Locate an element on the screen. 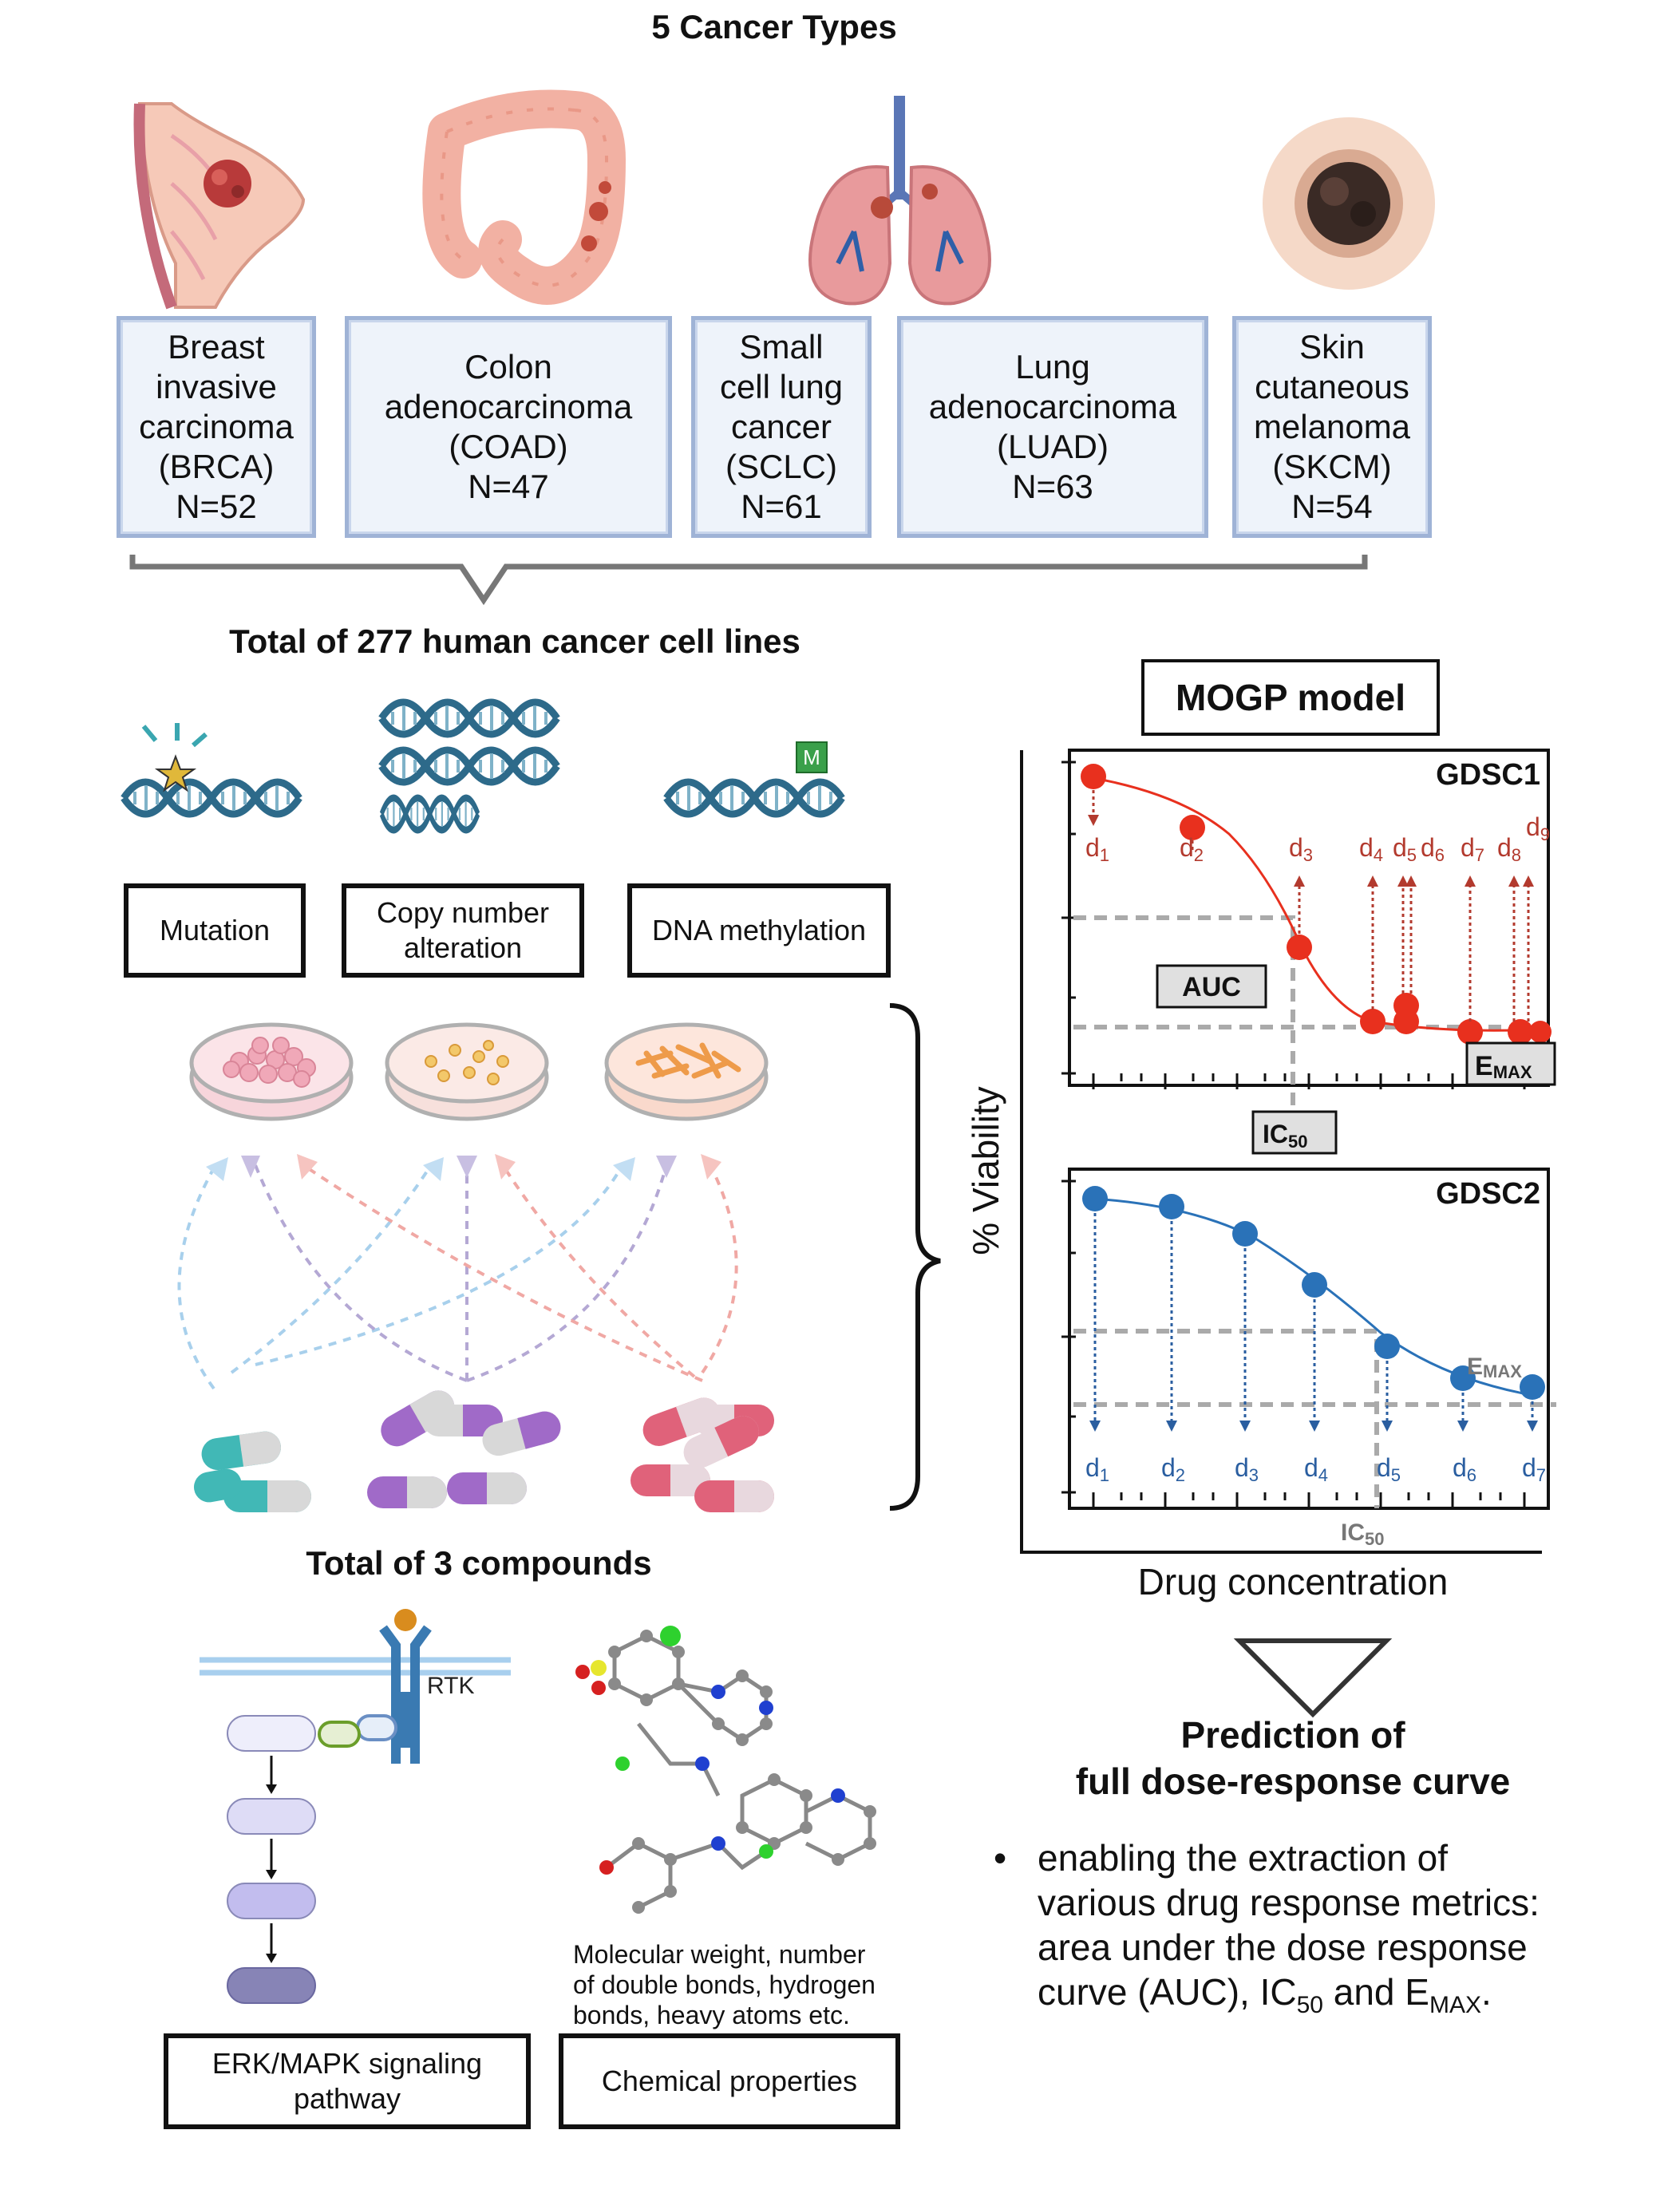 This screenshot has height=2205, width=1680. gdsc2-dose-label: d6 is located at coordinates (1464, 1469).